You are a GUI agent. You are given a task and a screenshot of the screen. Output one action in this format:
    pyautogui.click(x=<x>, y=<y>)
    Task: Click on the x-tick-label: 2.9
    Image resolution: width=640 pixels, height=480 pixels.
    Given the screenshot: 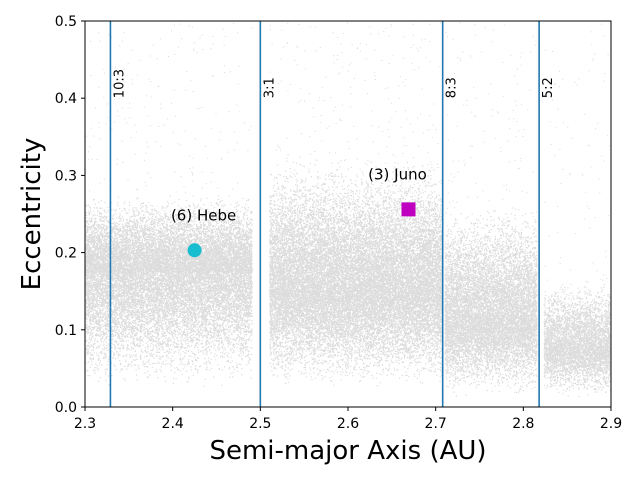 What is the action you would take?
    pyautogui.click(x=611, y=424)
    